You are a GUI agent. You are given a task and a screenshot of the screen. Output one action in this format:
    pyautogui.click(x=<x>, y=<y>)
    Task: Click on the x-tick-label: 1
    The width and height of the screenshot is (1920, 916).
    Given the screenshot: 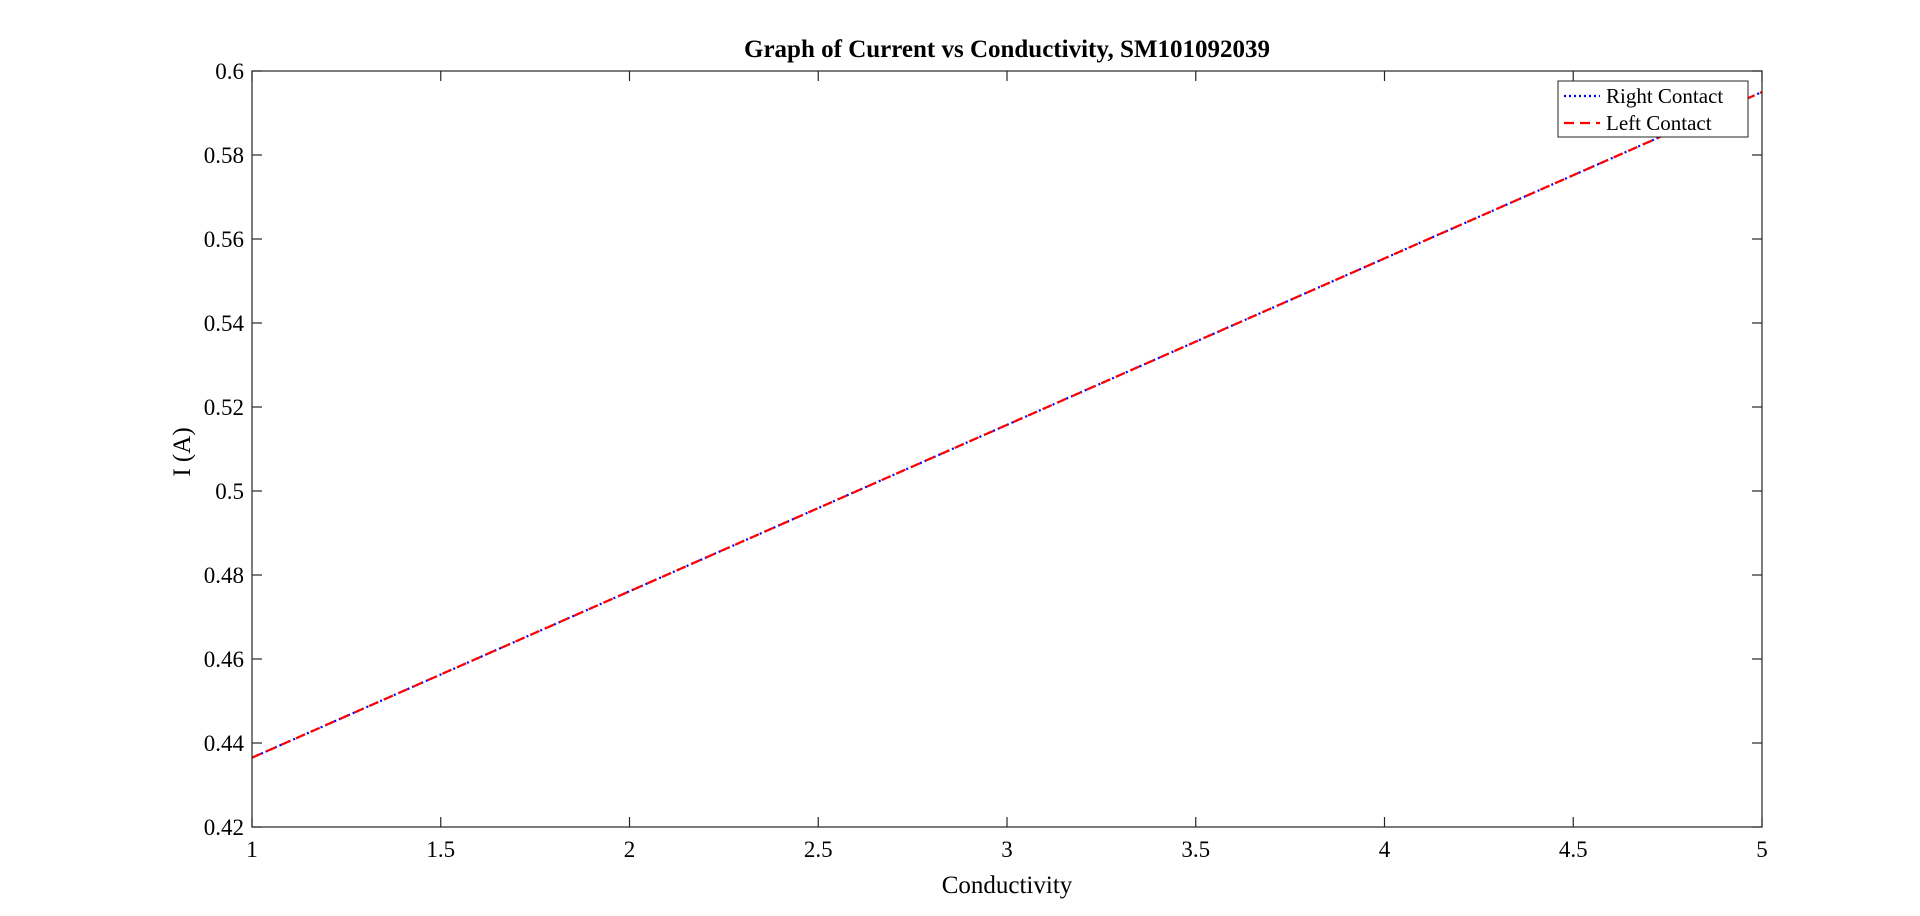 What is the action you would take?
    pyautogui.click(x=252, y=849)
    